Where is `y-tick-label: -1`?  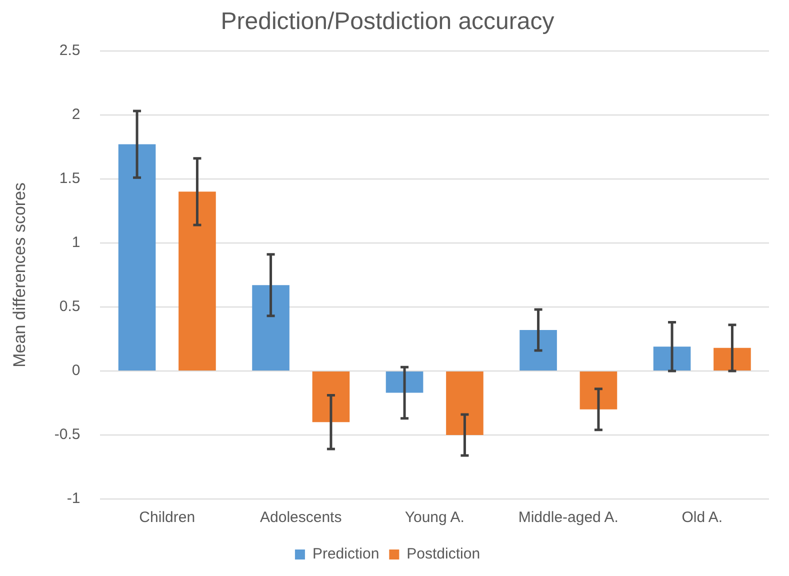 y-tick-label: -1 is located at coordinates (73, 499).